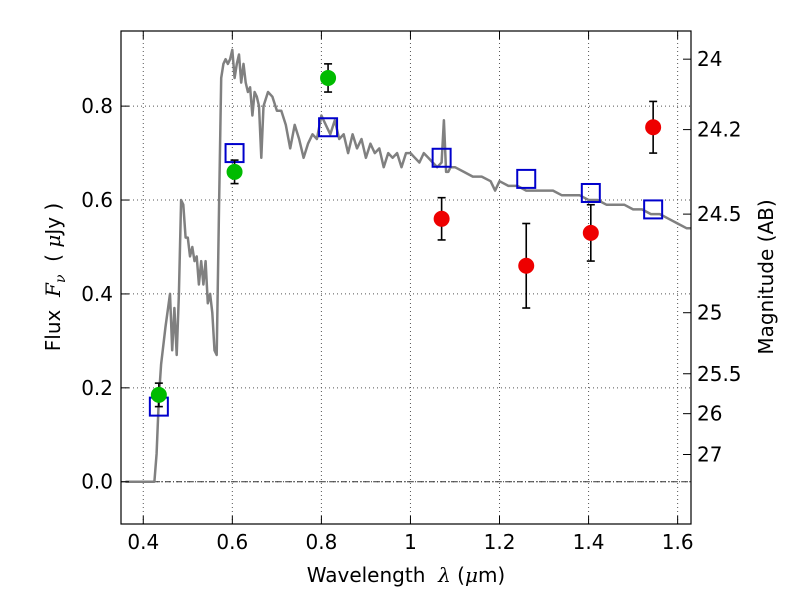 The height and width of the screenshot is (600, 800). What do you see at coordinates (766, 276) in the screenshot?
I see `right-axis-title: Magnitude (AB)` at bounding box center [766, 276].